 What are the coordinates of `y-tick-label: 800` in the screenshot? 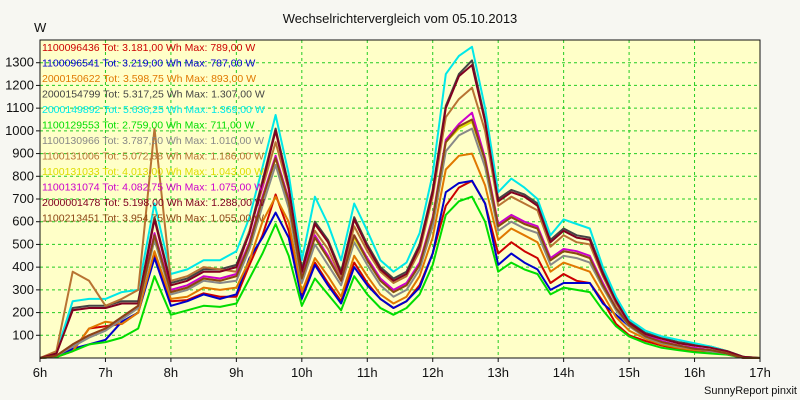 It's located at (23, 175).